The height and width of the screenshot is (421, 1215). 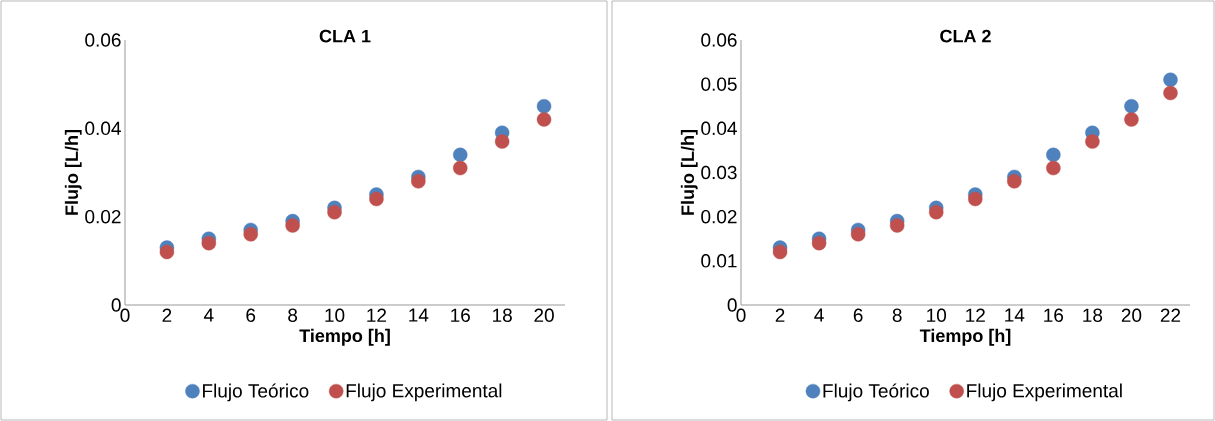 I want to click on y-tick-label: 0.05, so click(x=719, y=84).